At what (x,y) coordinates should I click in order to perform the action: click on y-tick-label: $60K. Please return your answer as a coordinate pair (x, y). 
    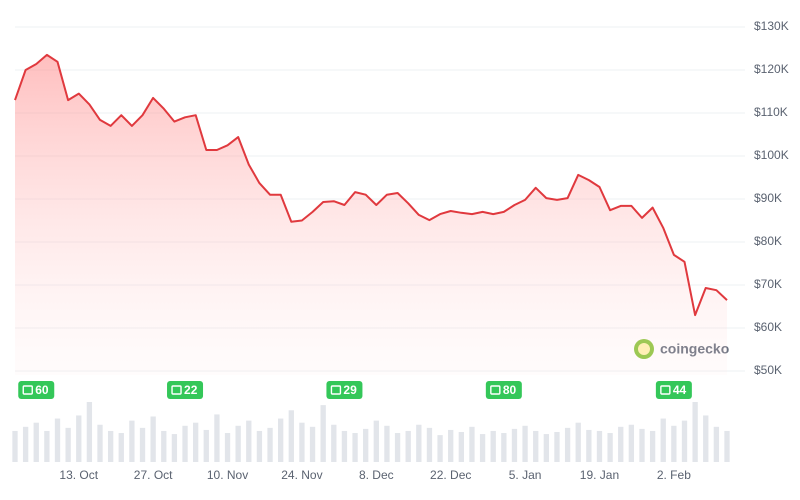
    Looking at the image, I should click on (768, 327).